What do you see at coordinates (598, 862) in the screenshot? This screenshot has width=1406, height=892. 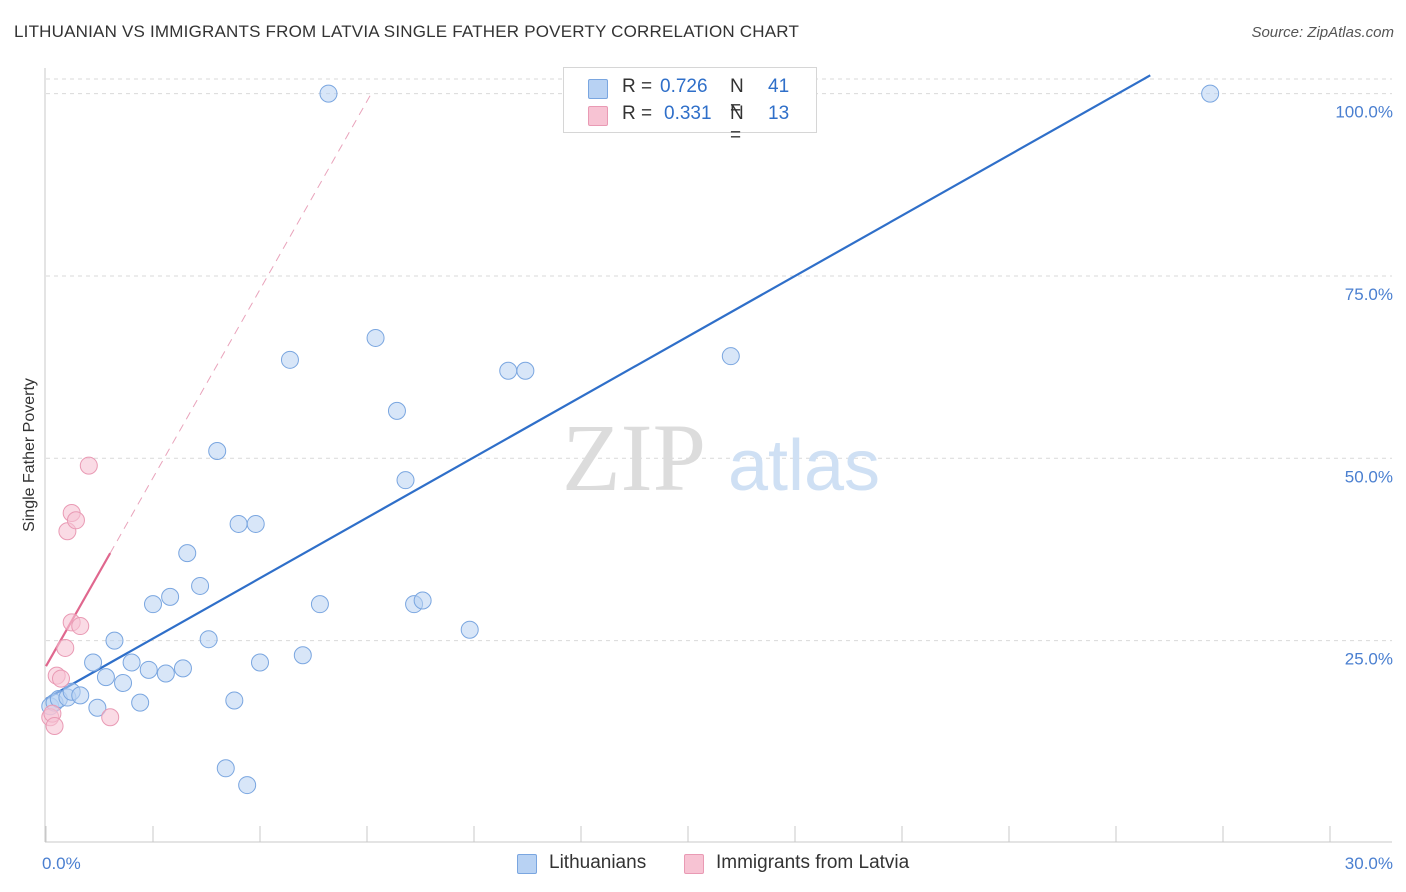 I see `bottom-legend-label: Lithuanians` at bounding box center [598, 862].